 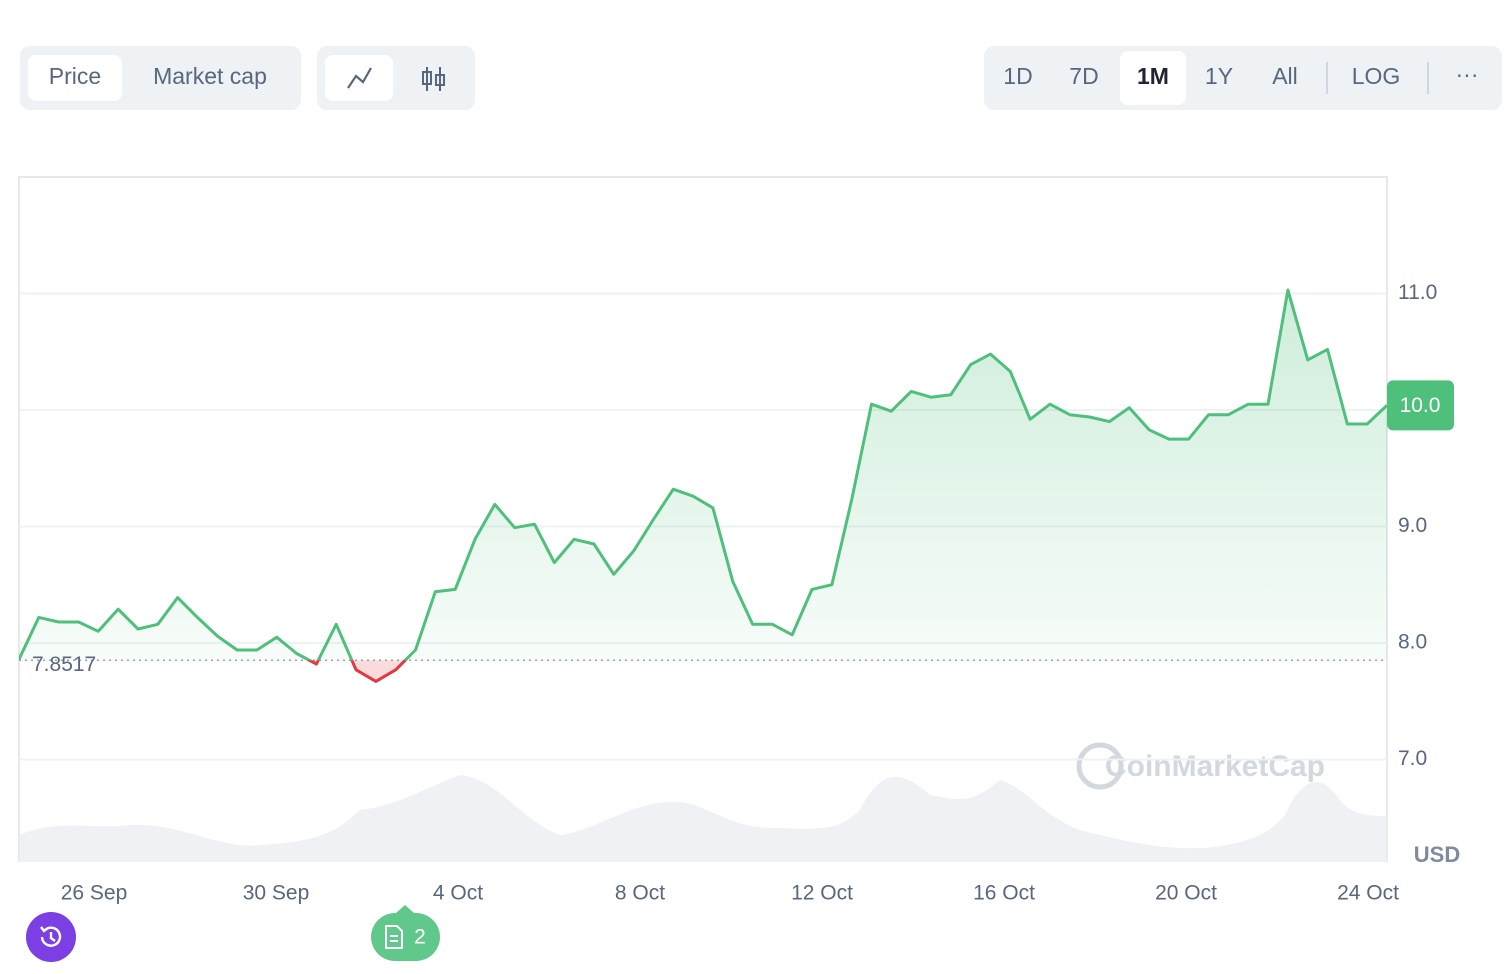 I want to click on history-icon, so click(x=51, y=936).